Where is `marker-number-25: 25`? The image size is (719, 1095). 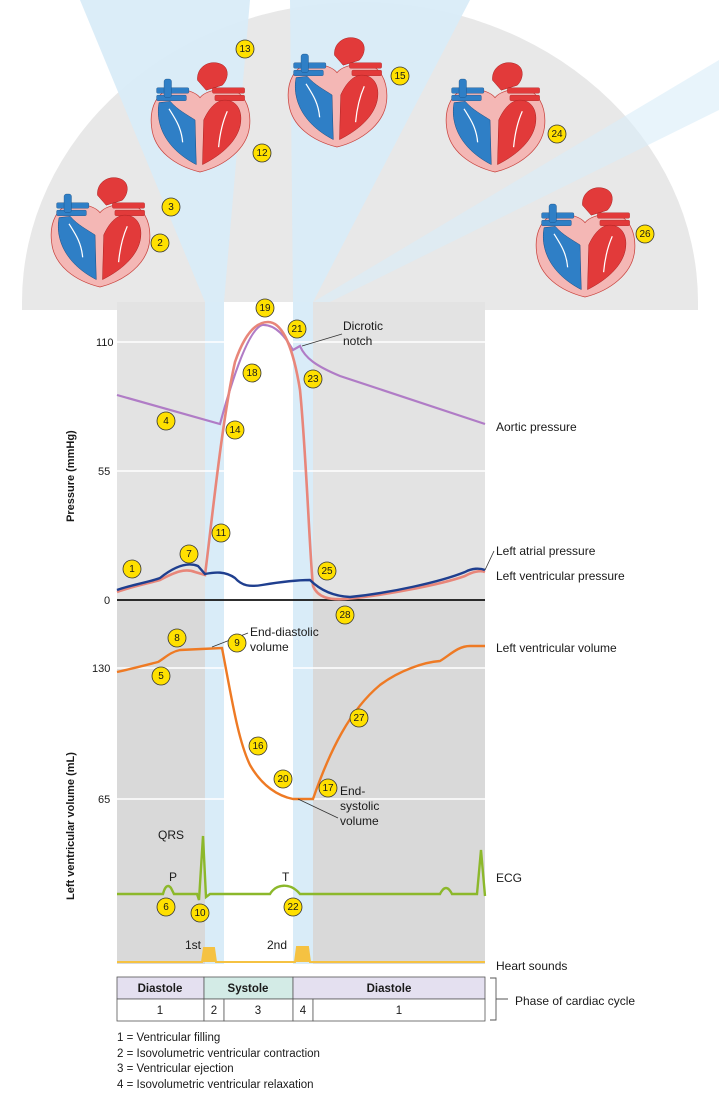 marker-number-25: 25 is located at coordinates (327, 571).